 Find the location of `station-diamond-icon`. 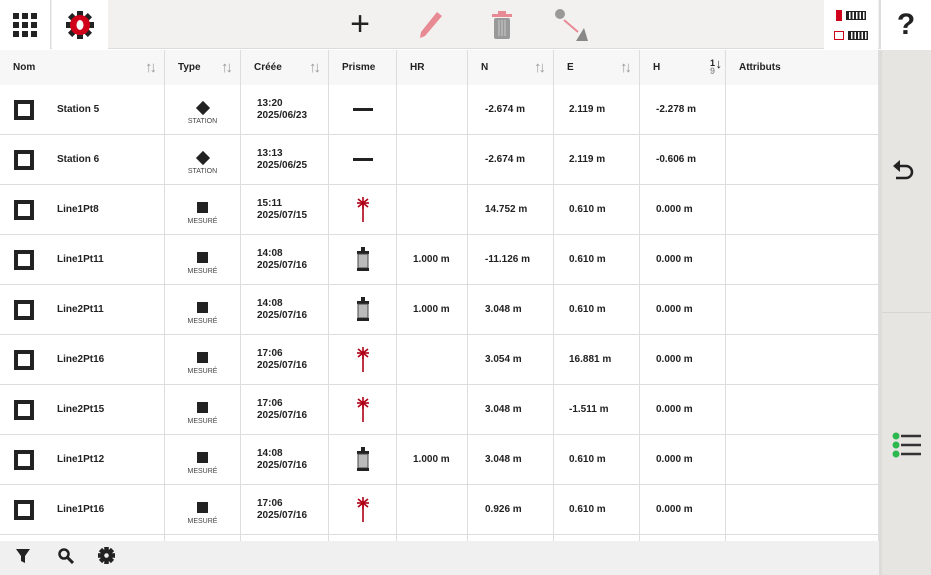

station-diamond-icon is located at coordinates (202, 107).